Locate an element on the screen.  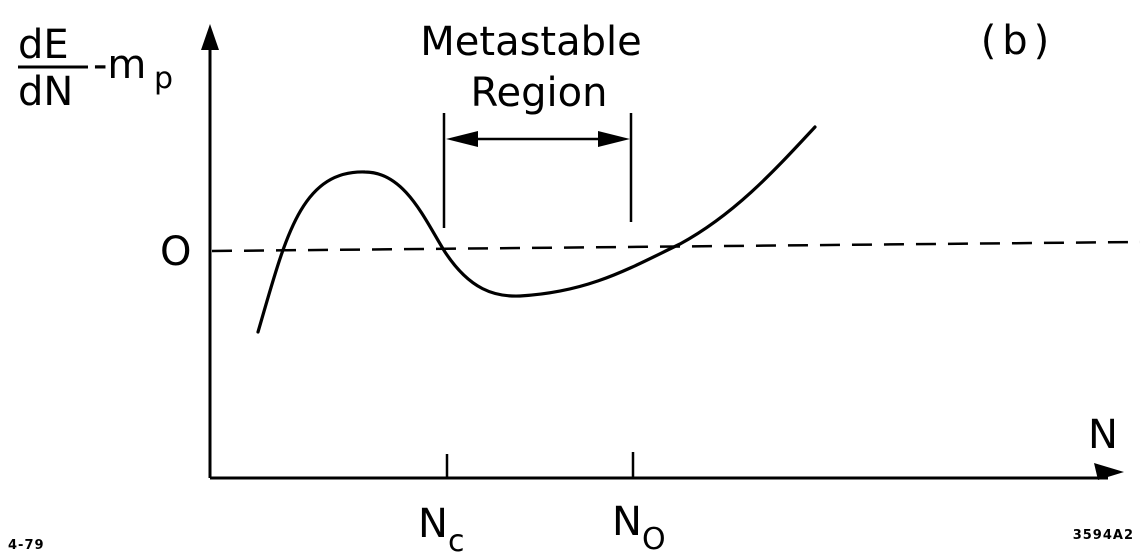
y-label-subscript-p: p is located at coordinates (163, 78).